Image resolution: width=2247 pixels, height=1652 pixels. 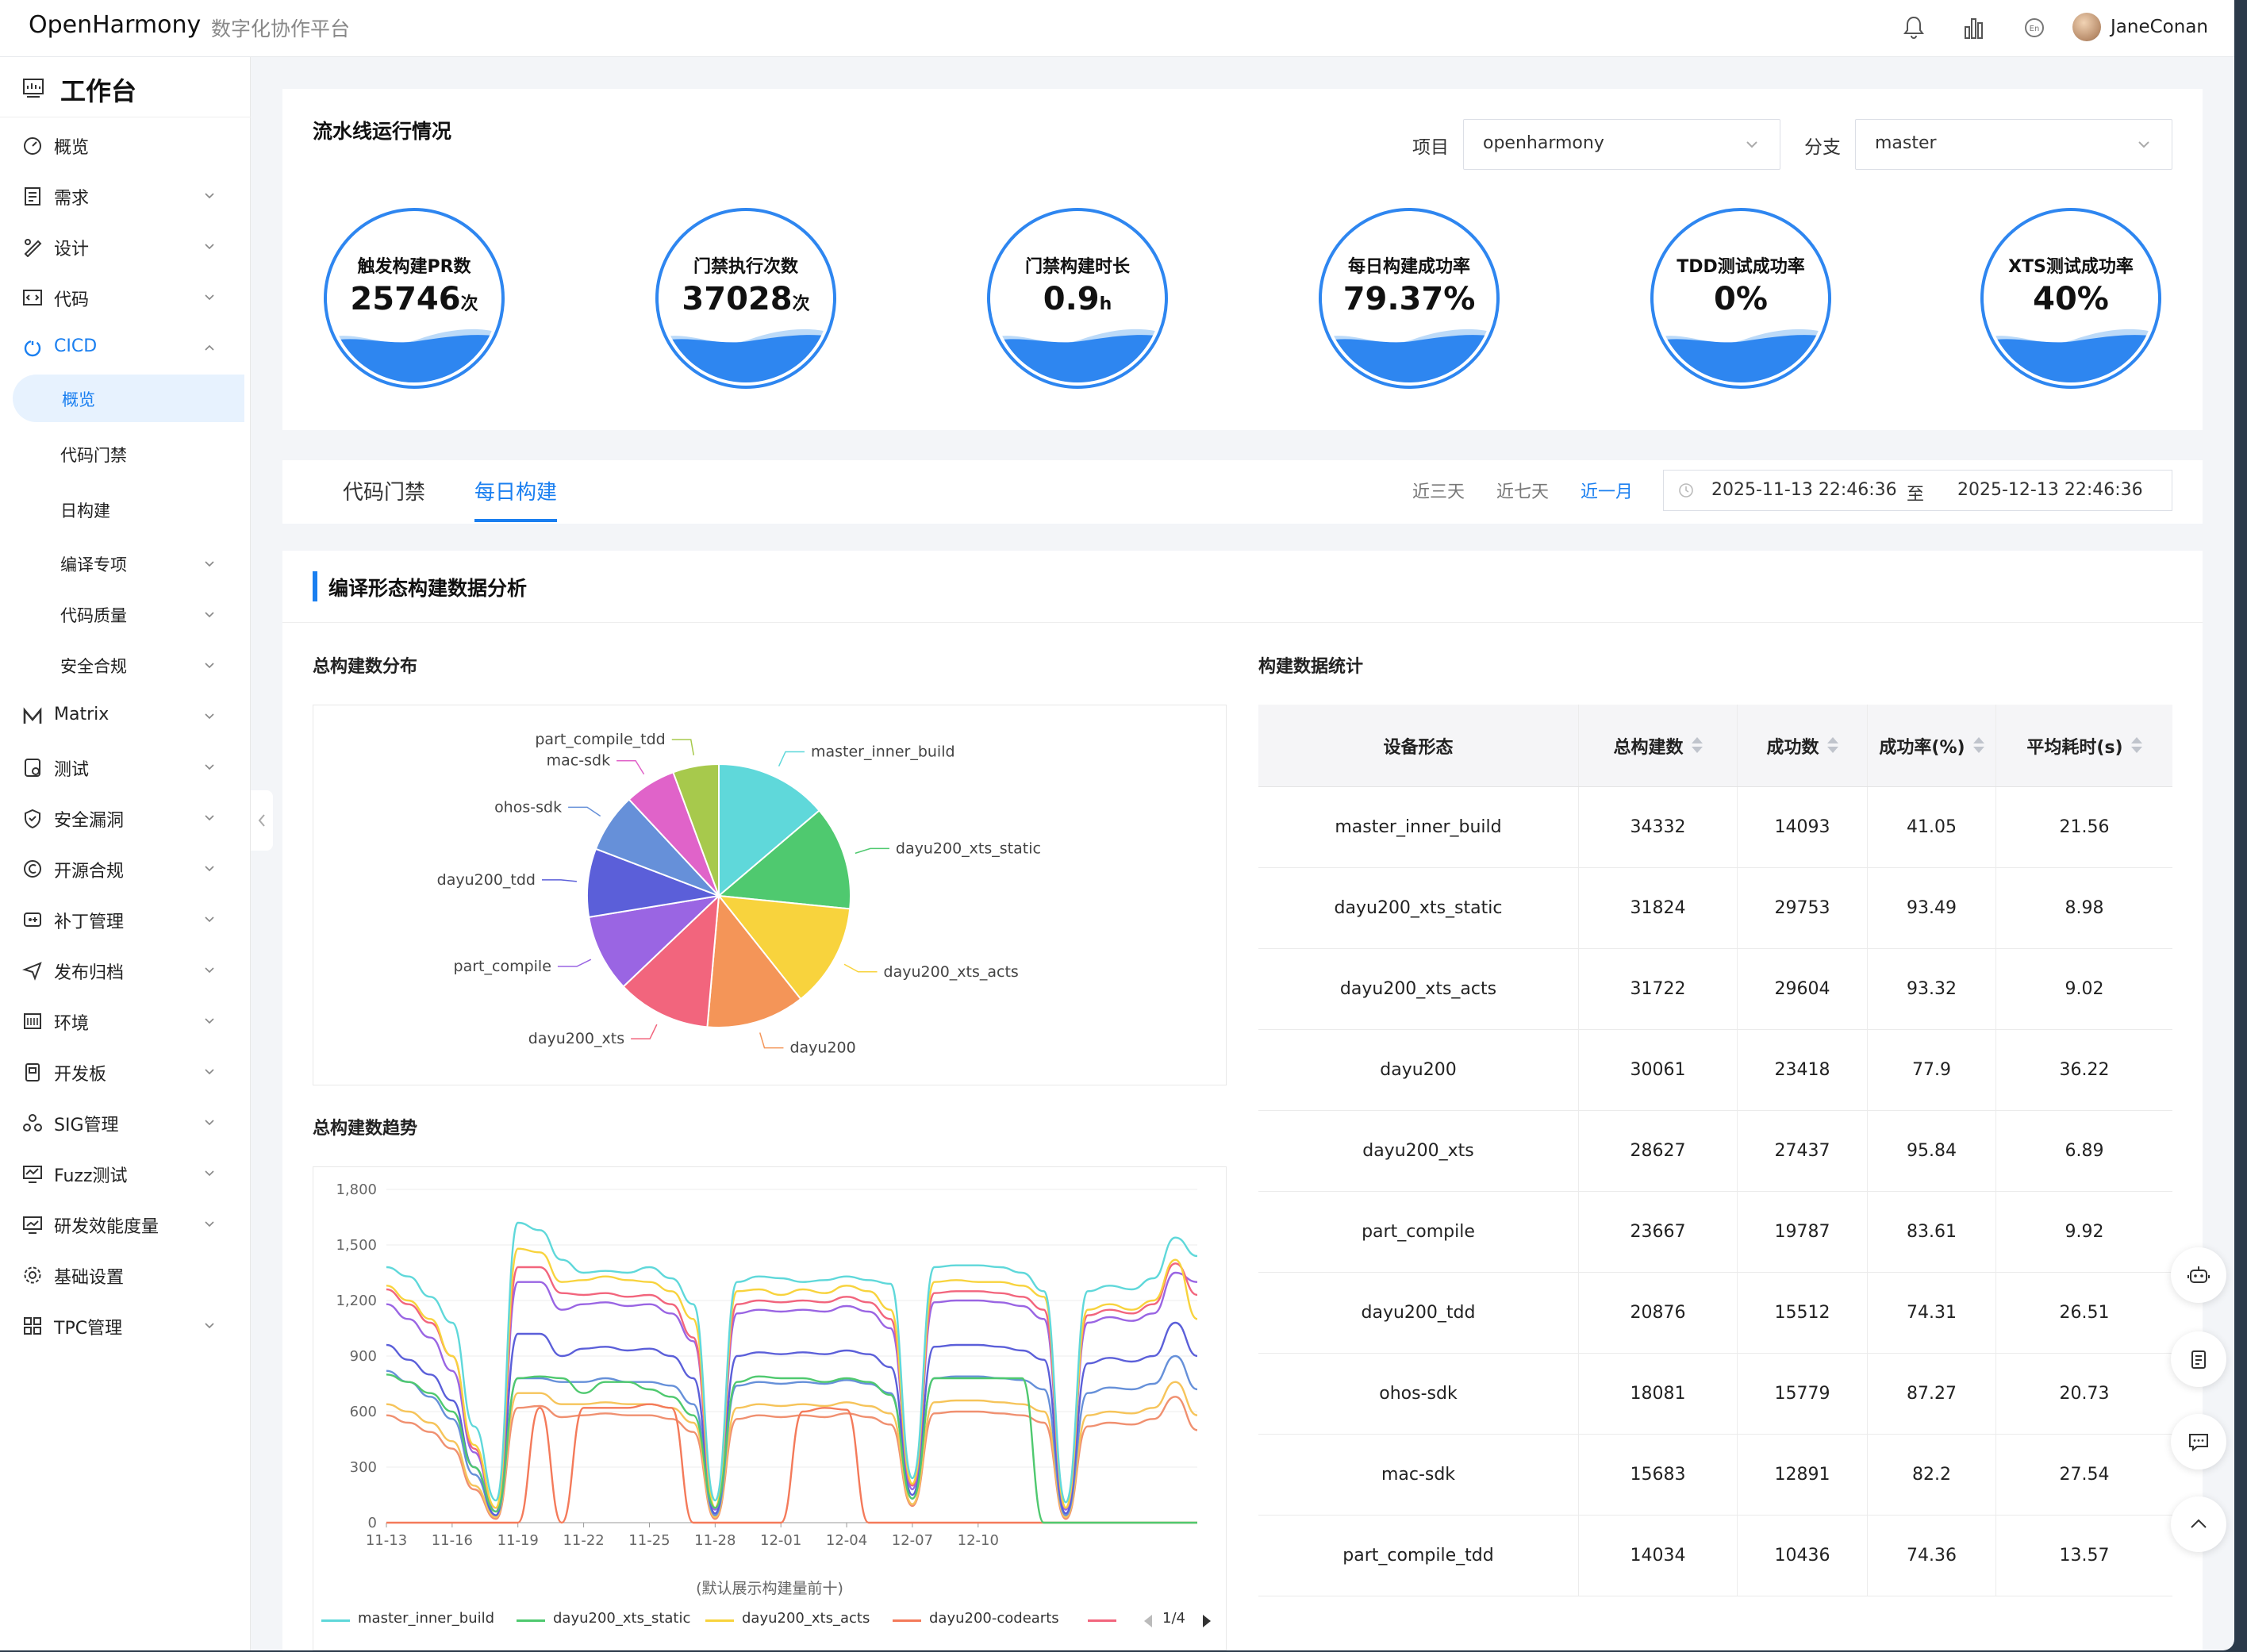 I want to click on language-icon: En, so click(x=2035, y=27).